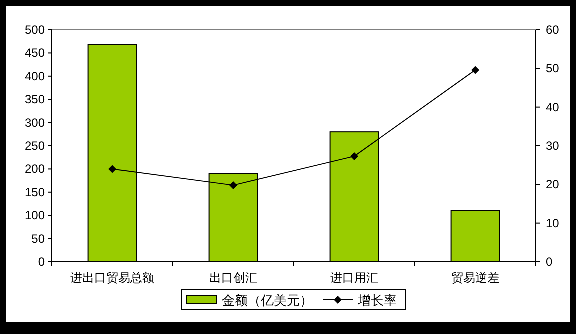 Image resolution: width=576 pixels, height=334 pixels. I want to click on y-tick-label: 400, so click(35, 76).